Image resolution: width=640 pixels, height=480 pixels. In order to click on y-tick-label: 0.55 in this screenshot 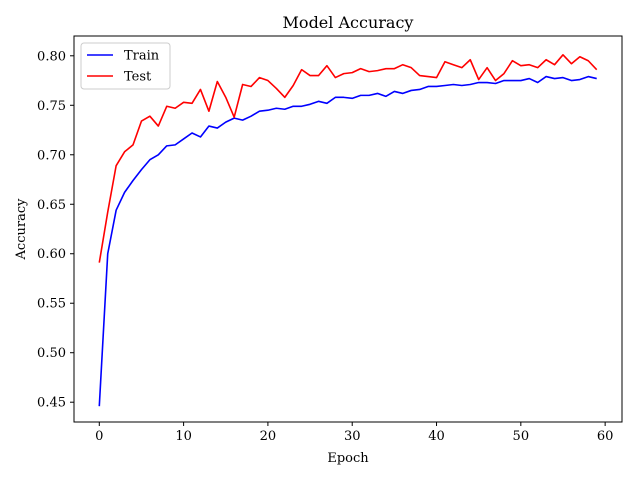, I will do `click(51, 304)`.